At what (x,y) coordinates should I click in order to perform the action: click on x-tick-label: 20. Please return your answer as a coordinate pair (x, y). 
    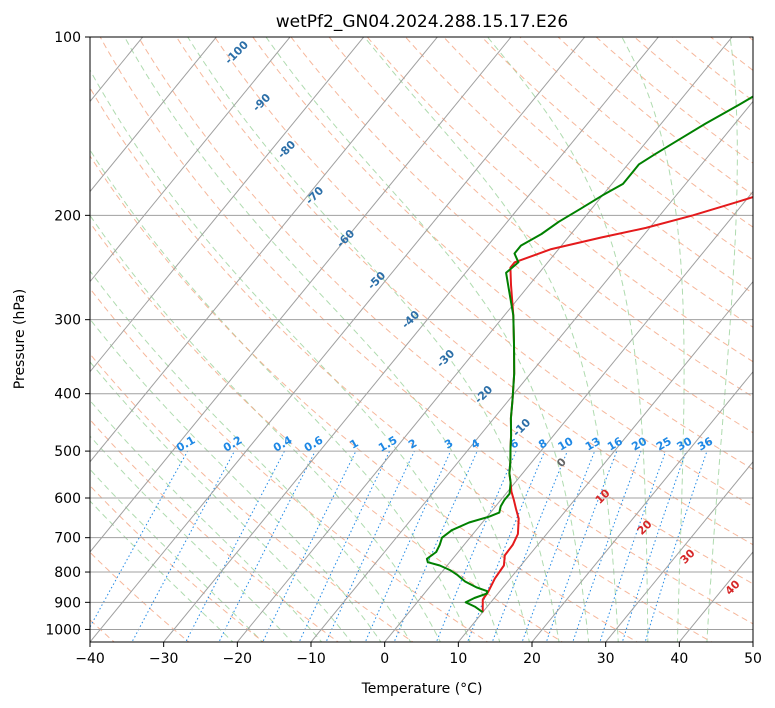
    Looking at the image, I should click on (532, 659).